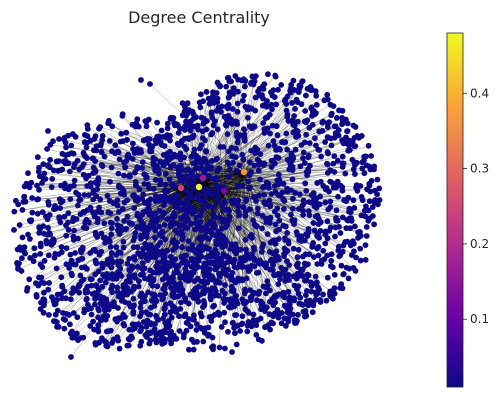  I want to click on chart-title: Degree Centrality, so click(199, 17).